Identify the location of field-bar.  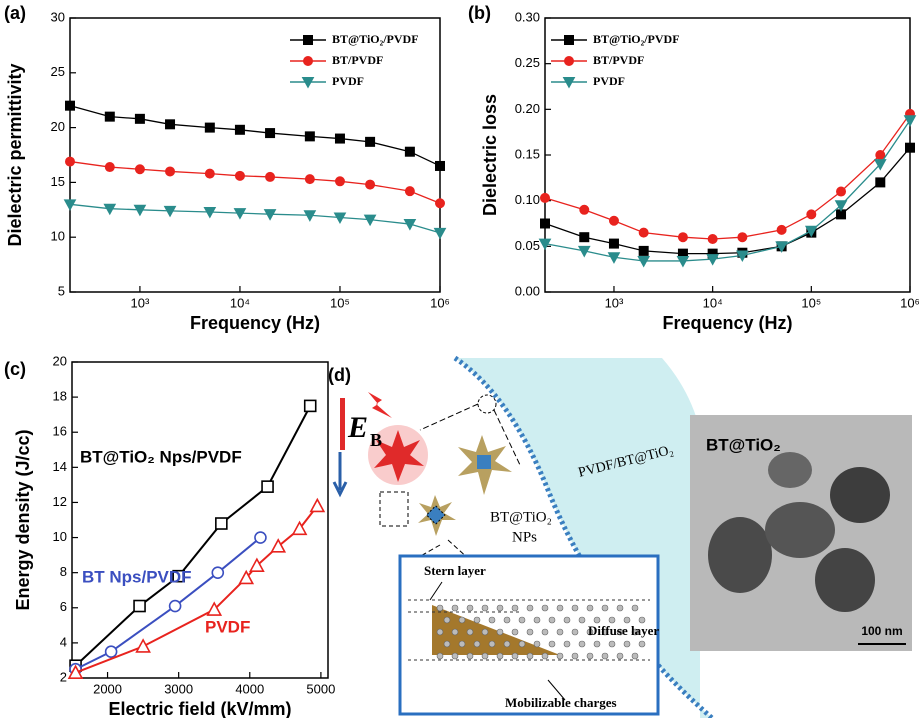
(342, 424).